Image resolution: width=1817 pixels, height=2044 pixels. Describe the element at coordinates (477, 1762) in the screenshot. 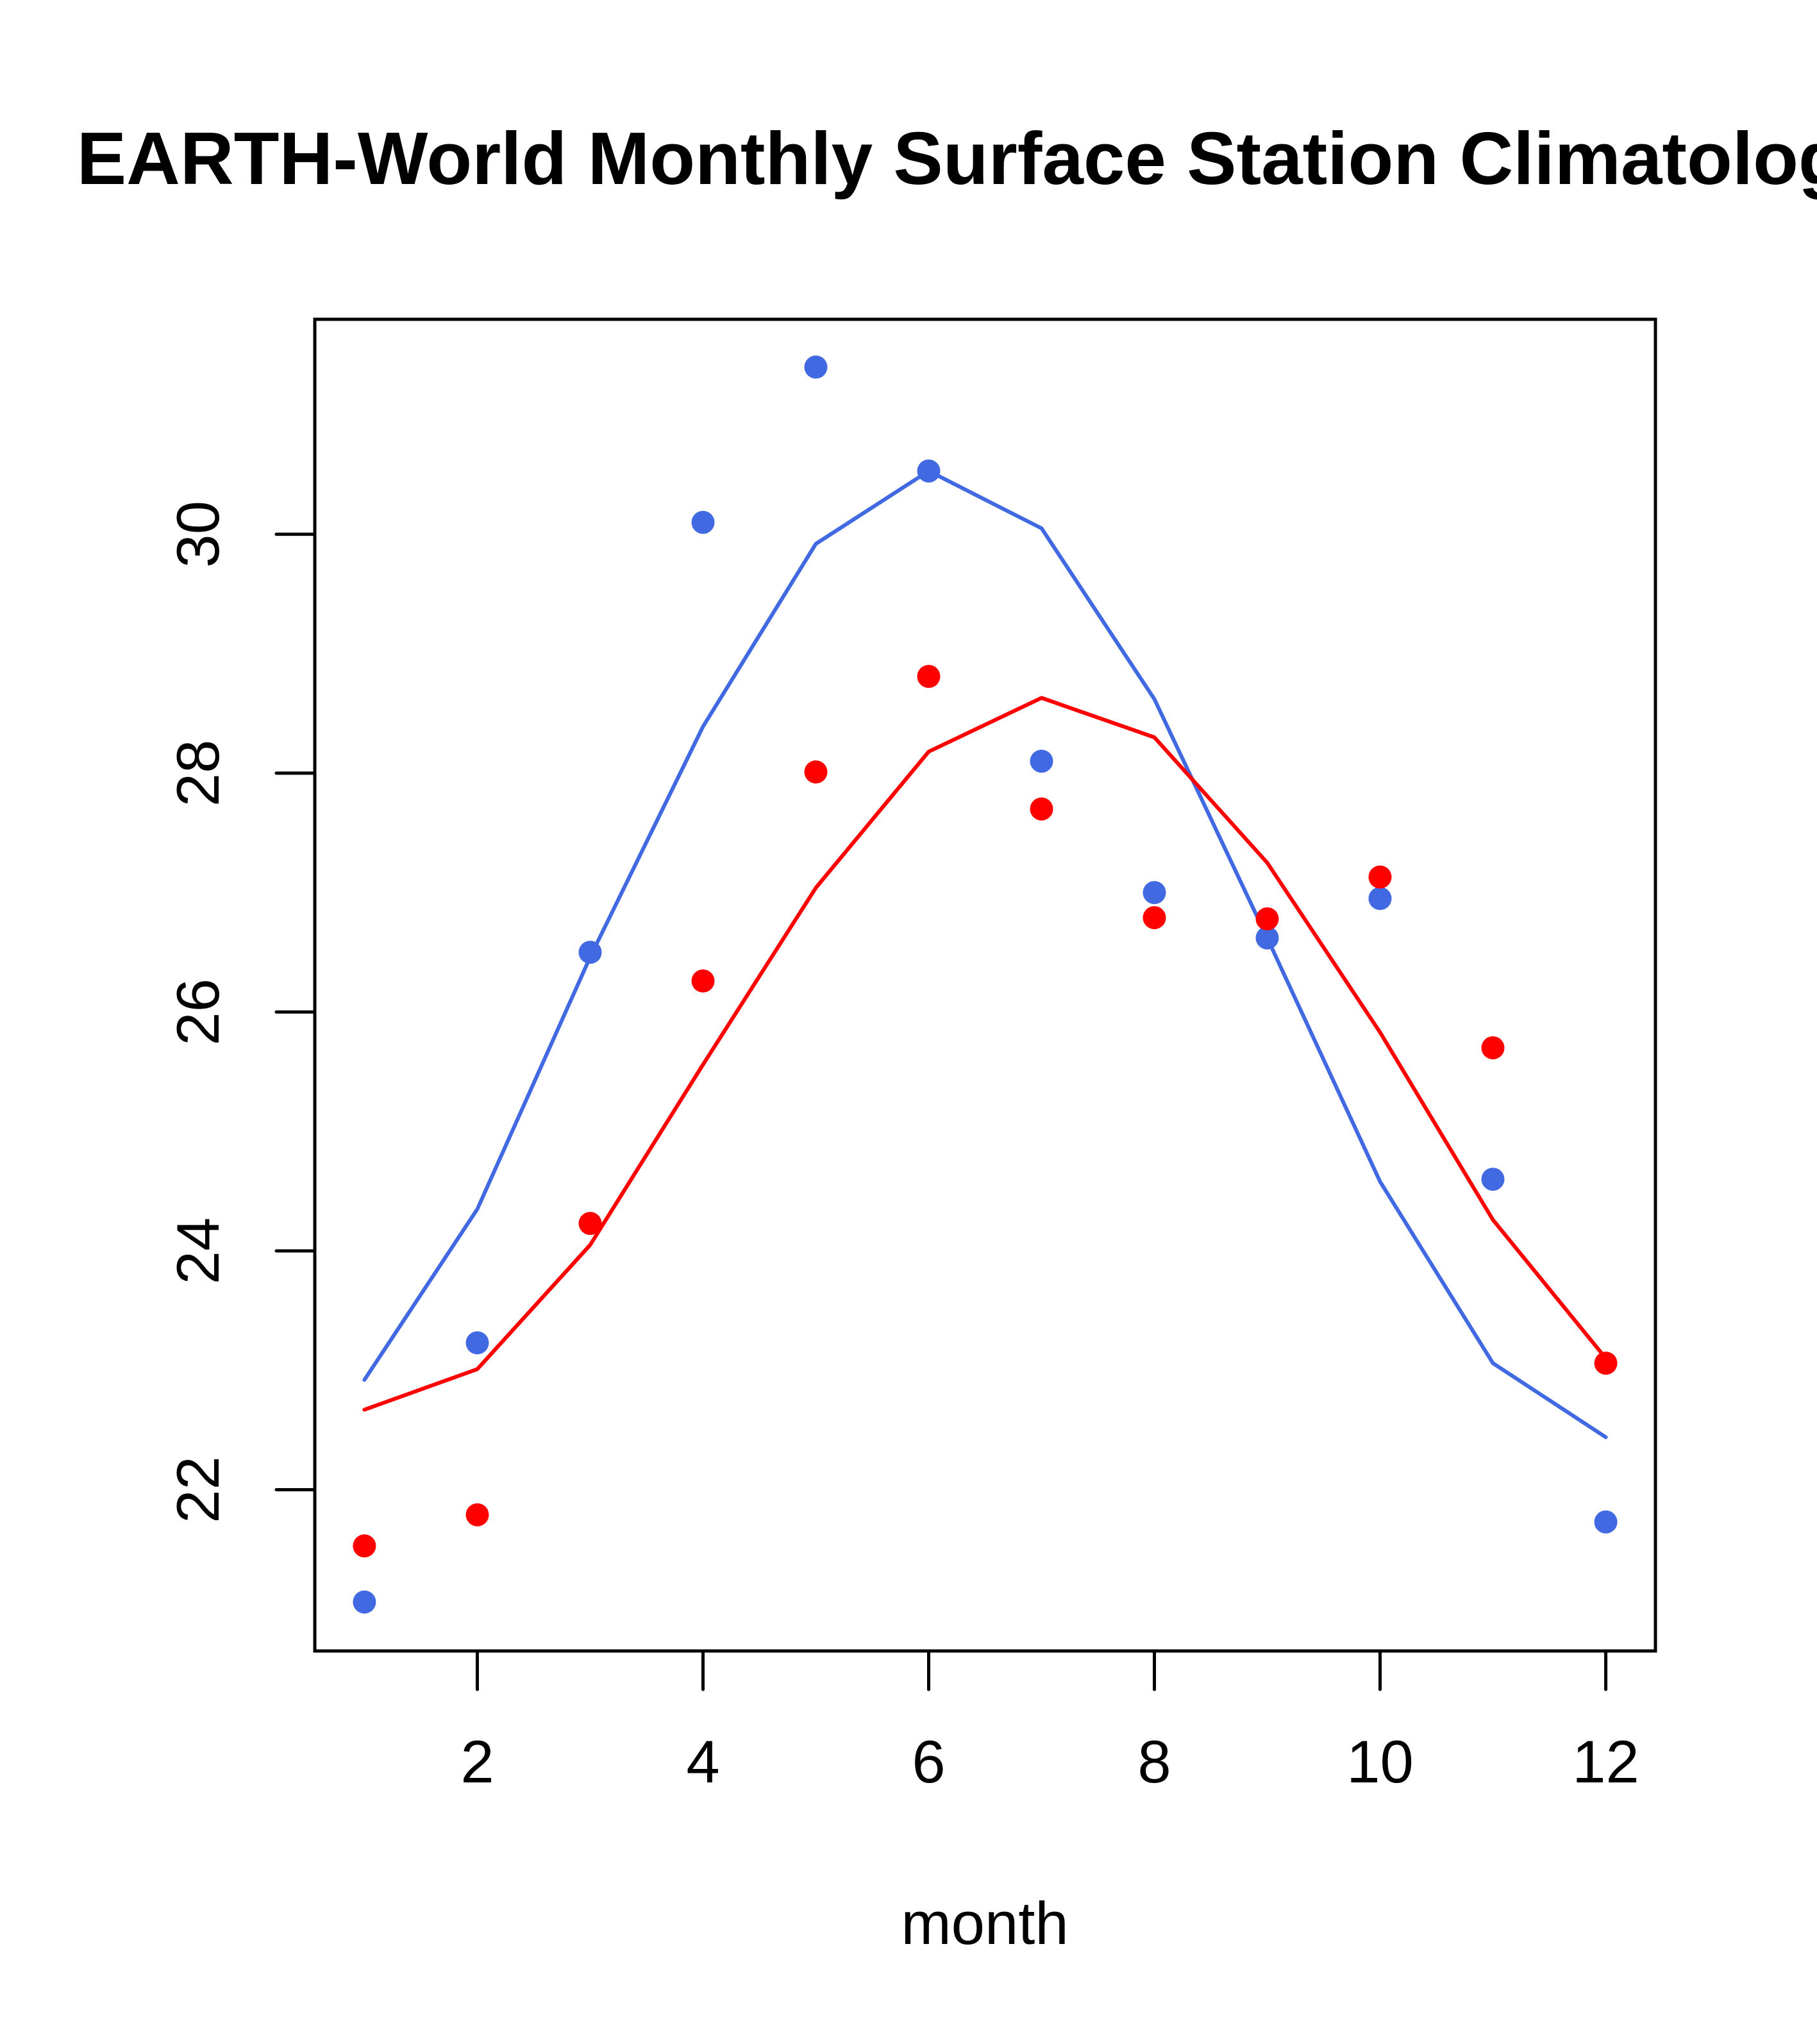

I see `x-tick-label: 2` at that location.